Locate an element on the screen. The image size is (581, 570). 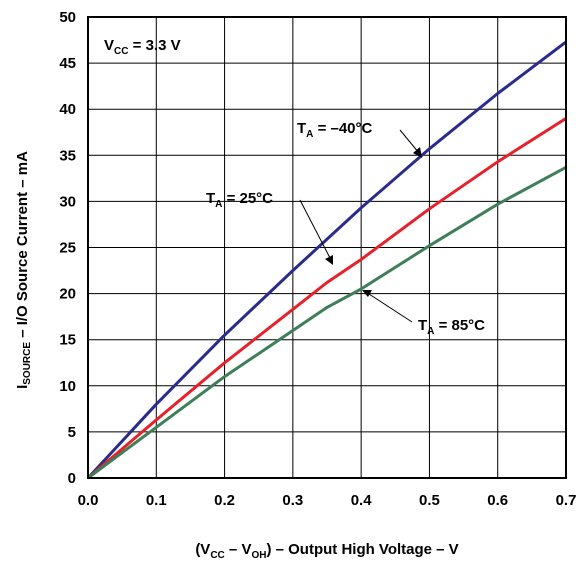
y-tick-label: 25 is located at coordinates (67, 248).